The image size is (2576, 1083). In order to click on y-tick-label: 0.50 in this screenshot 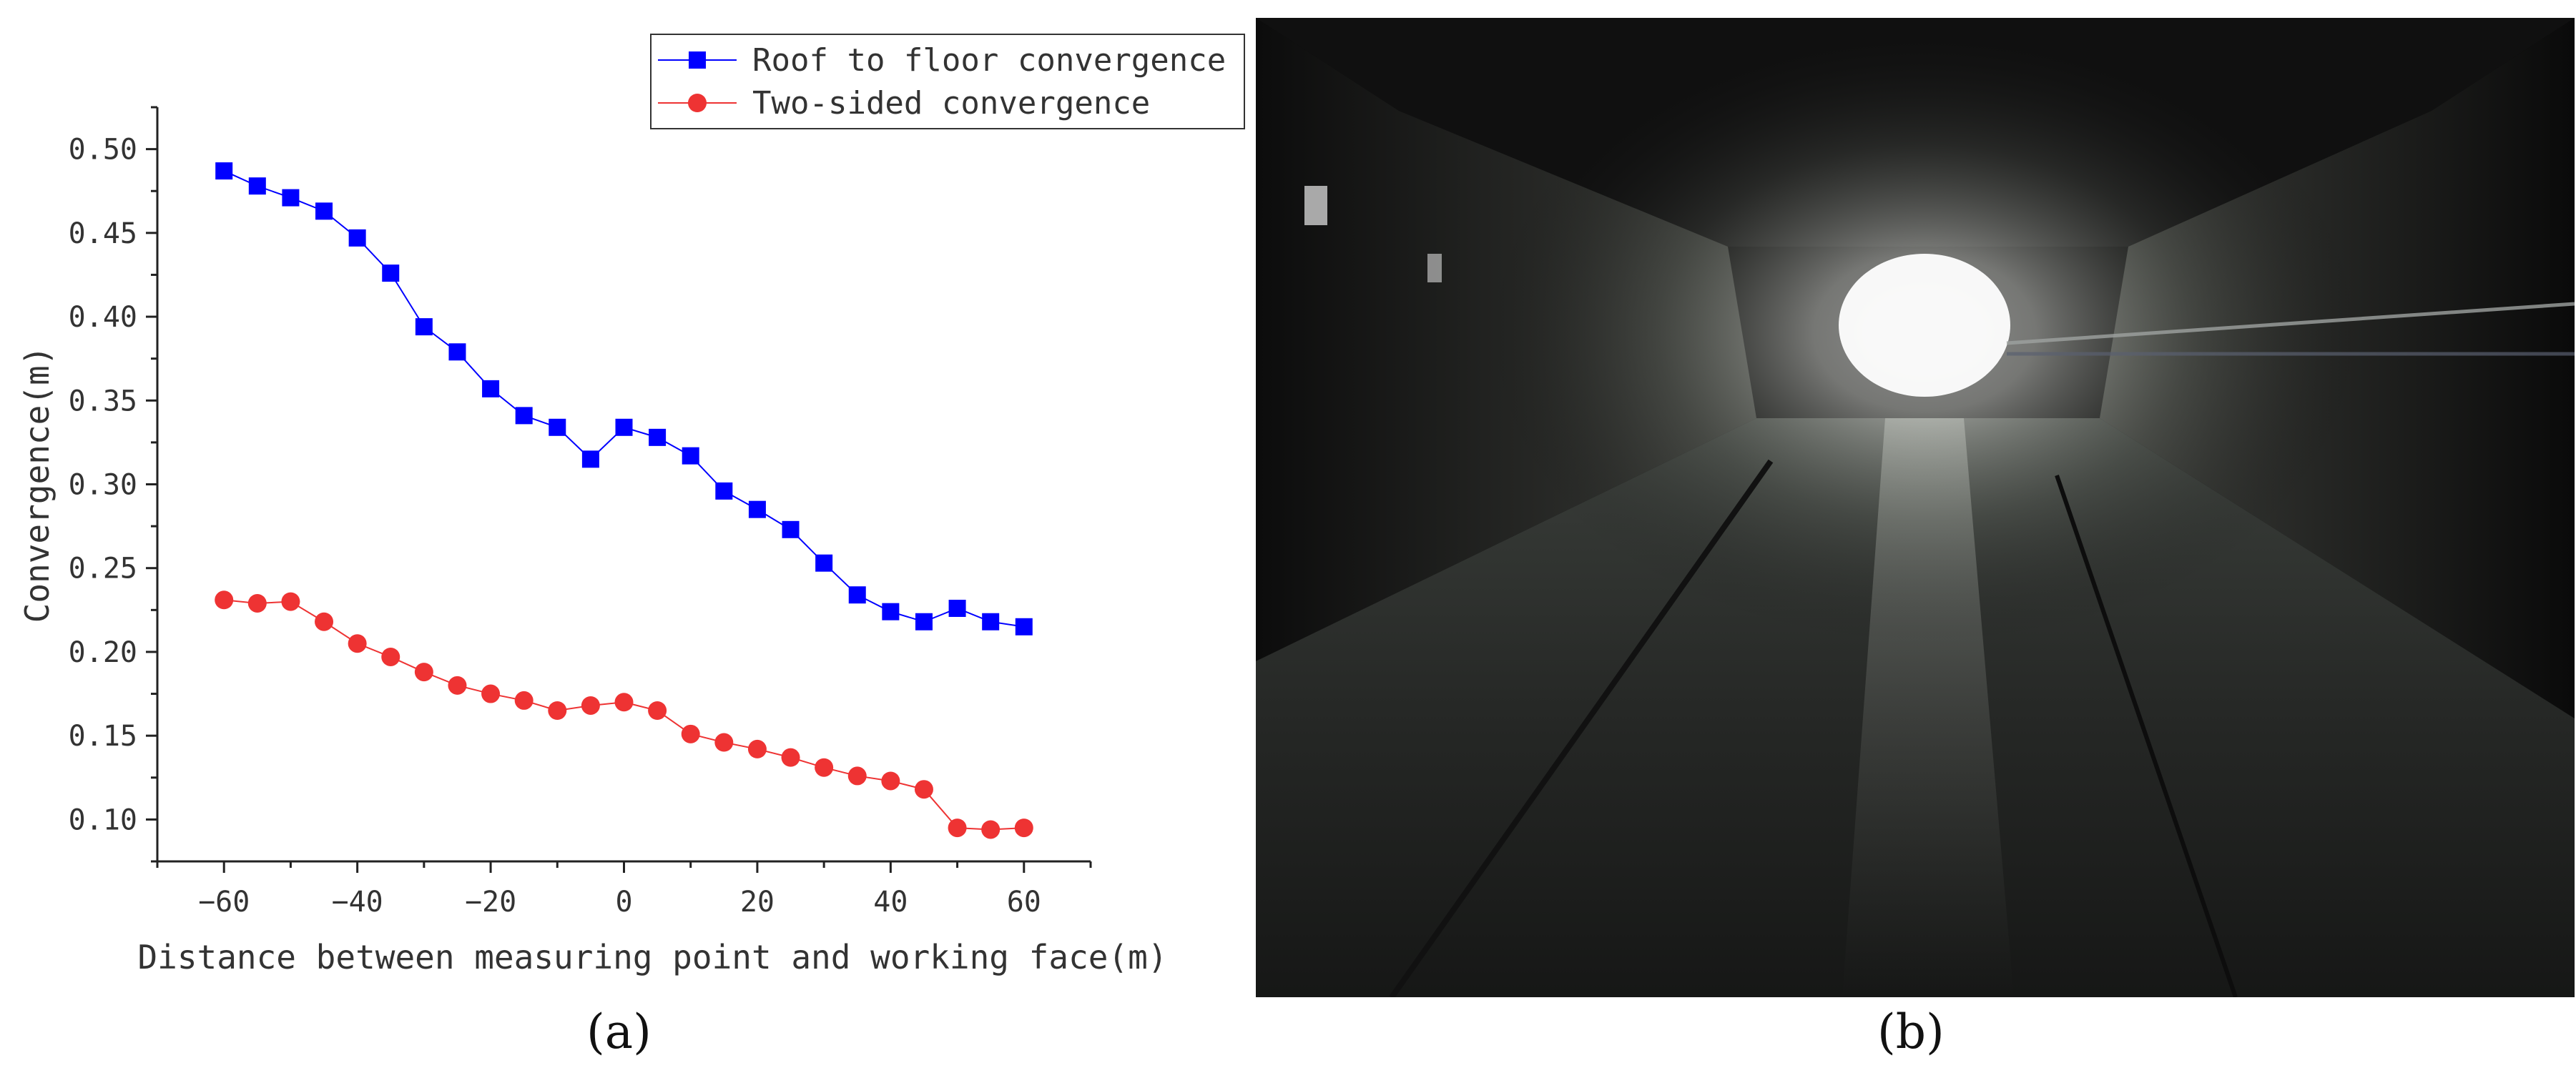, I will do `click(103, 150)`.